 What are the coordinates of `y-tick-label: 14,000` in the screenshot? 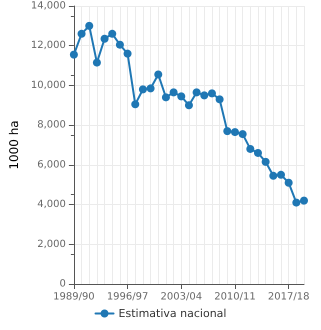 It's located at (48, 6).